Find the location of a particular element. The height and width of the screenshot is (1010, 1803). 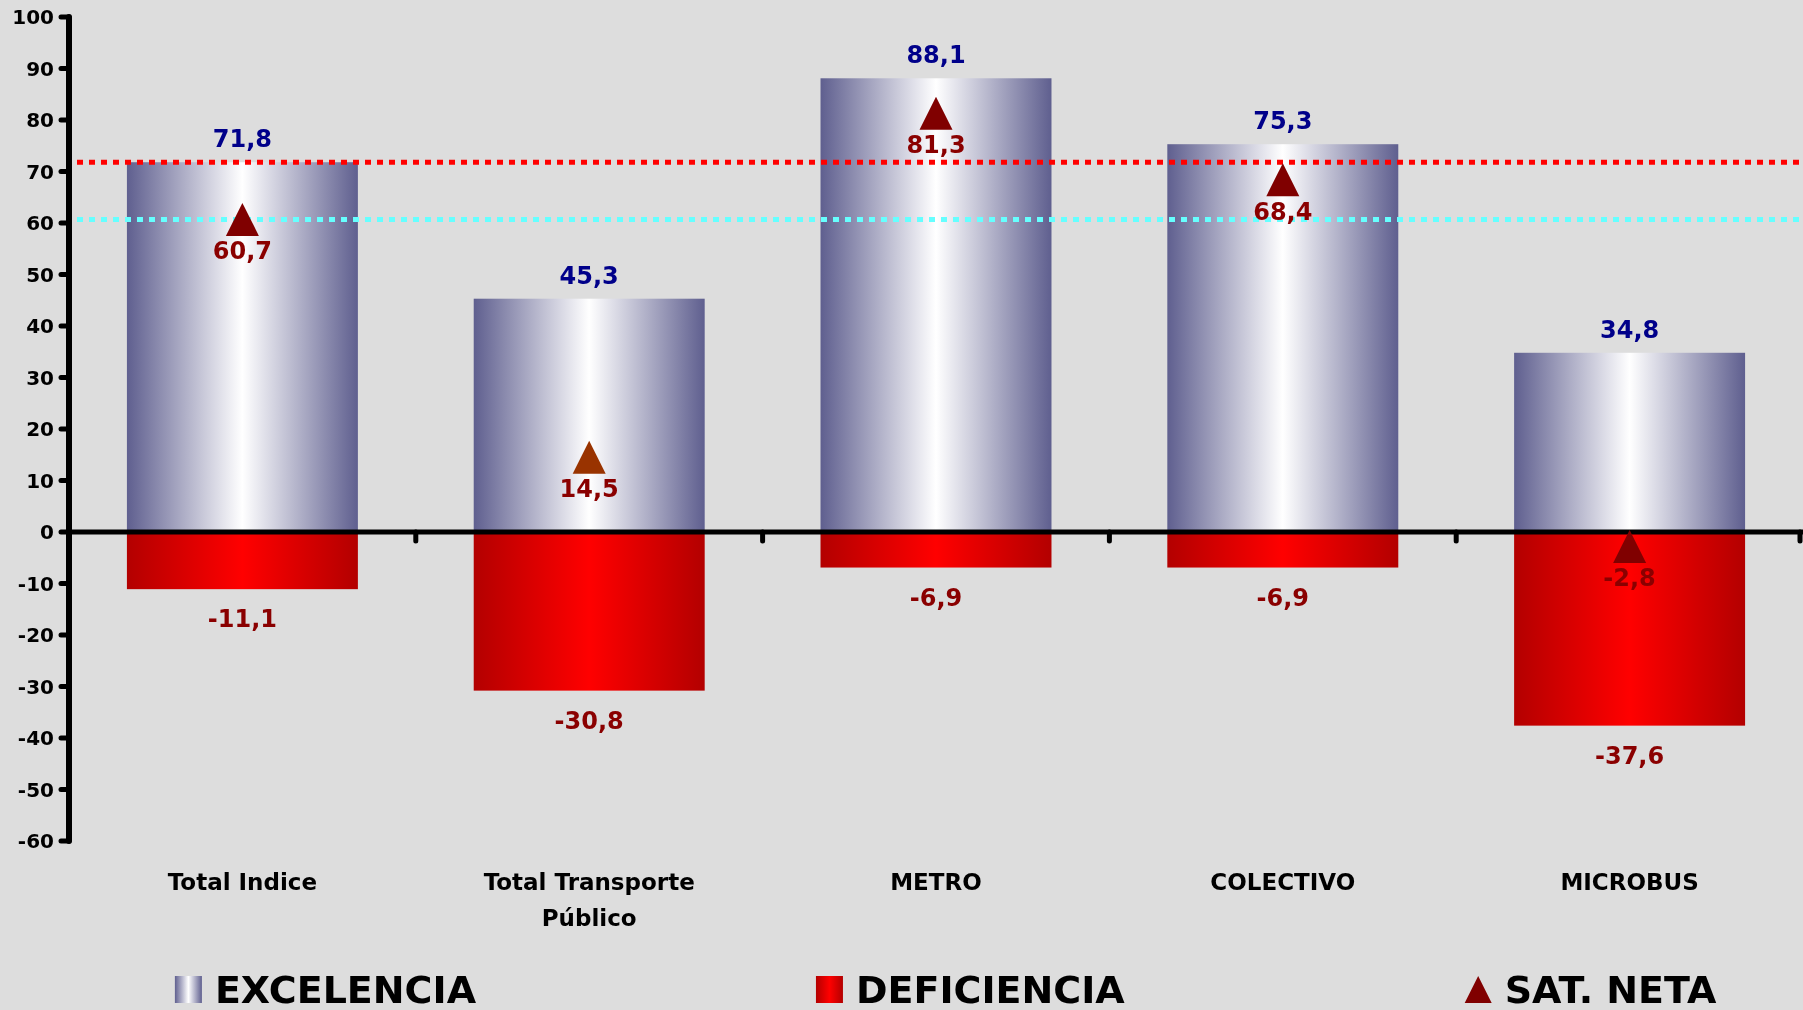

y-tick-label: -60 is located at coordinates (35, 841).